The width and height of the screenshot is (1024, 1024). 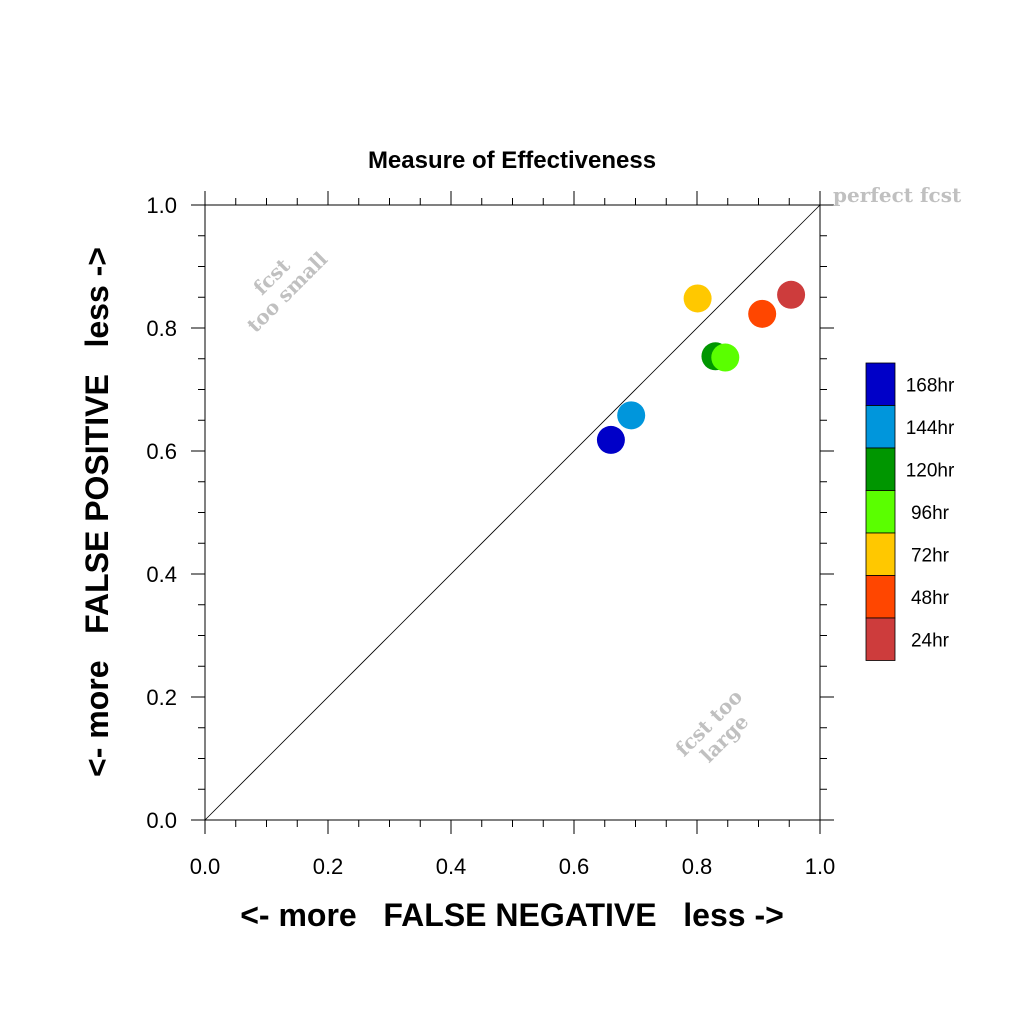 What do you see at coordinates (631, 415) in the screenshot?
I see `point-144hr` at bounding box center [631, 415].